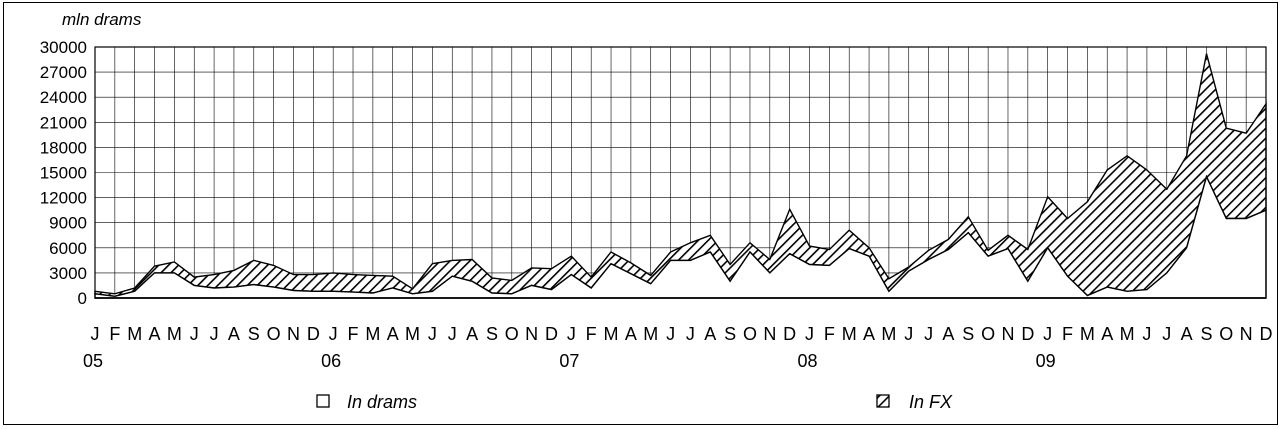  What do you see at coordinates (331, 361) in the screenshot?
I see `year-label: 06` at bounding box center [331, 361].